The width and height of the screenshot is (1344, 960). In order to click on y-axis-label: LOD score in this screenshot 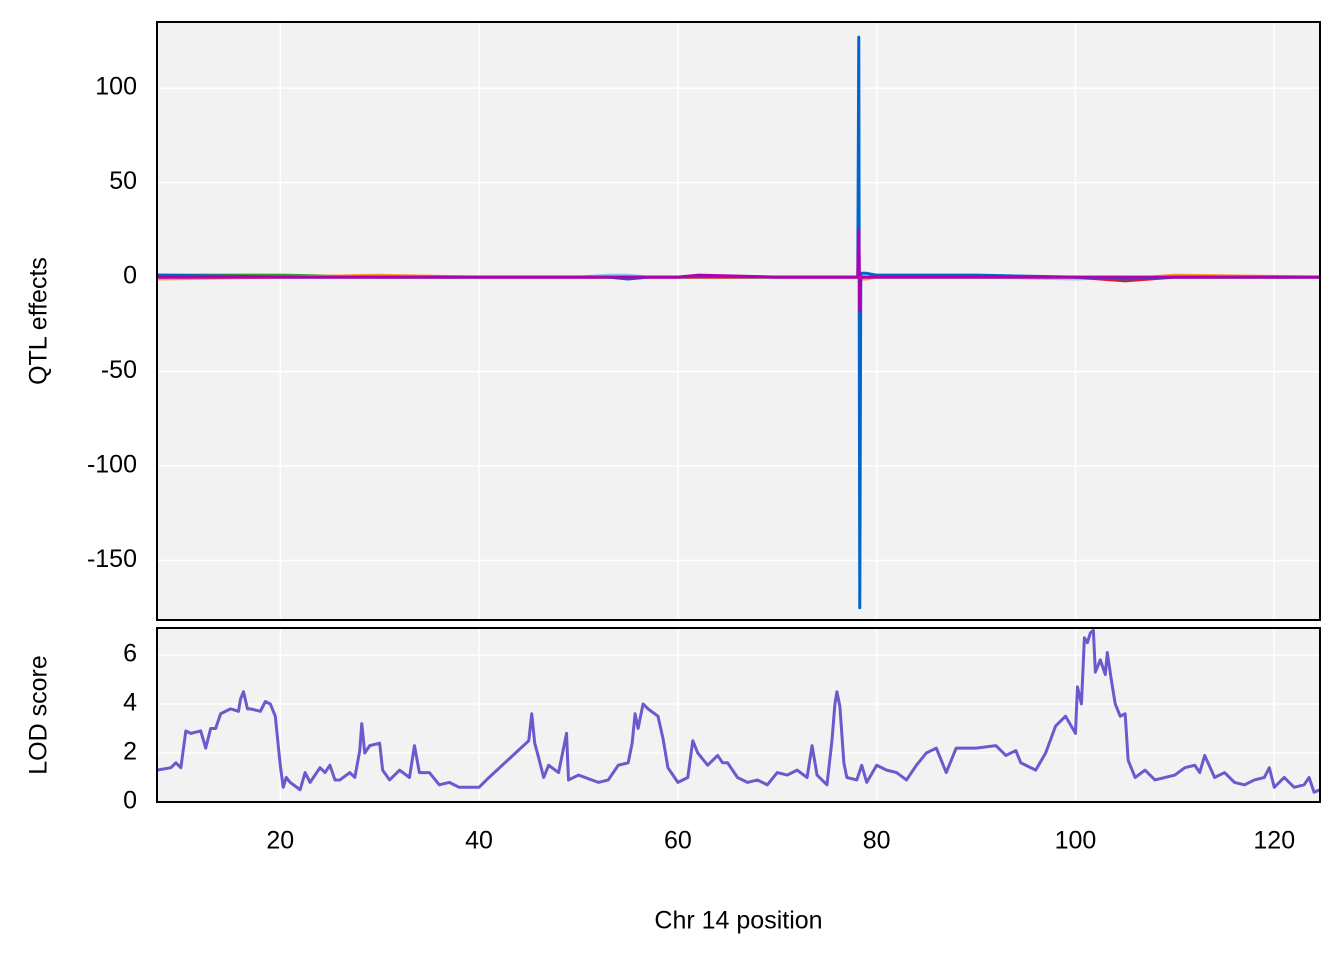, I will do `click(39, 714)`.